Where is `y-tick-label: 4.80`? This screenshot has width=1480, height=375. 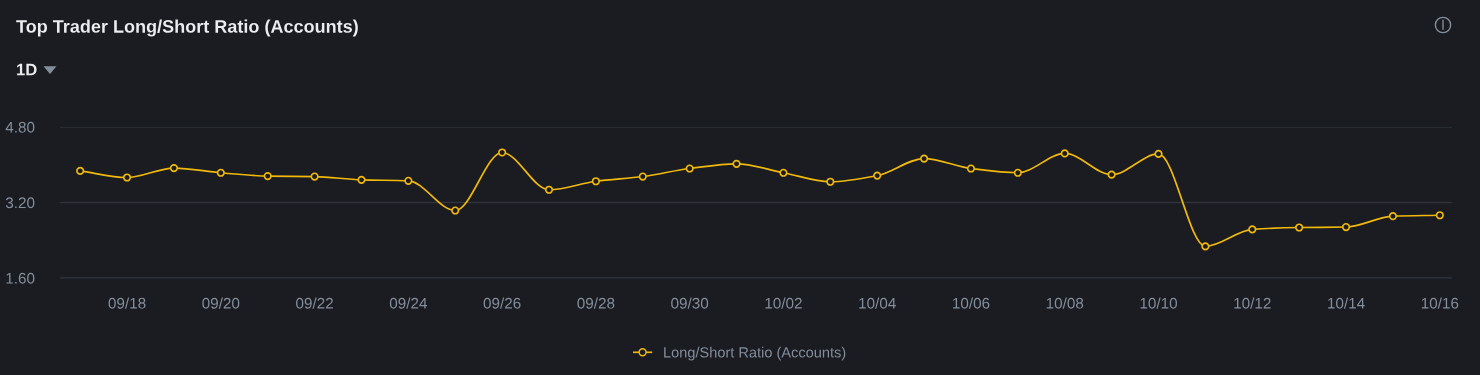 y-tick-label: 4.80 is located at coordinates (20, 127).